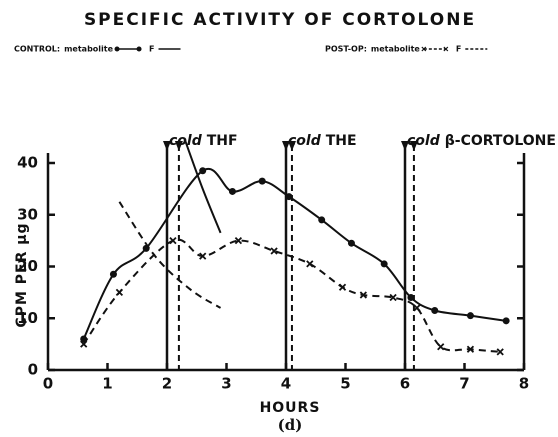  I want to click on x-tick-label: 8, so click(524, 384).